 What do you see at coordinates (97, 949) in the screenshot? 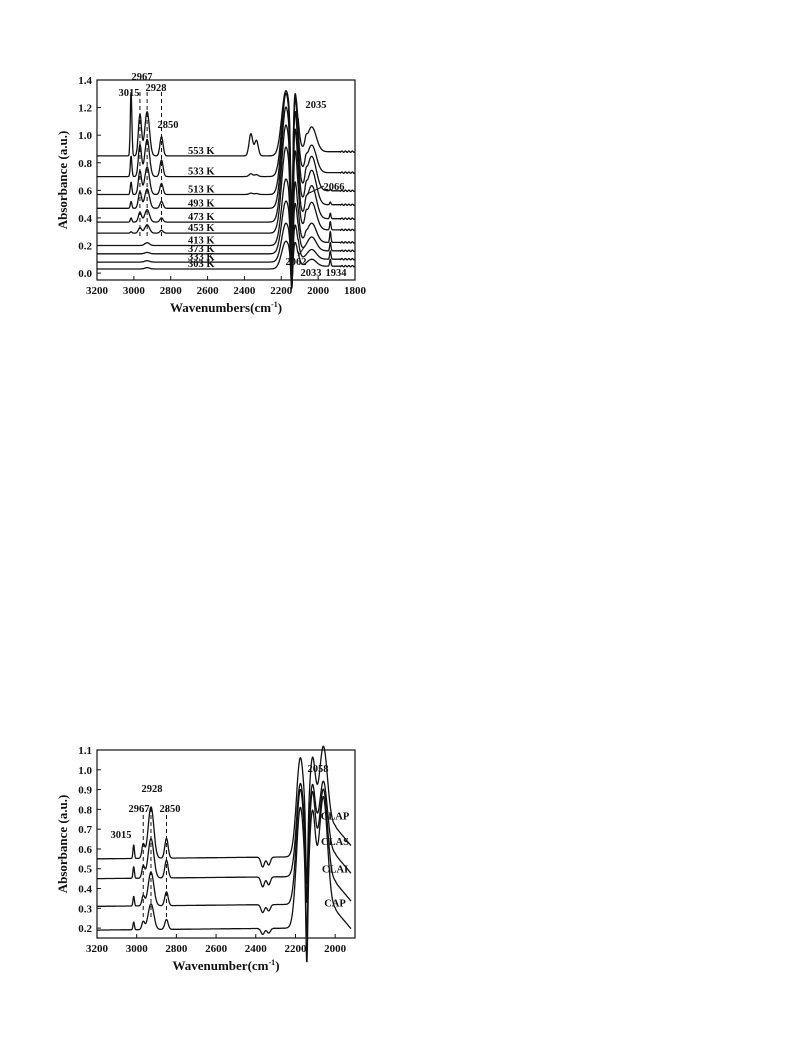
I see `bottom-x-tick-label: 3200` at bounding box center [97, 949].